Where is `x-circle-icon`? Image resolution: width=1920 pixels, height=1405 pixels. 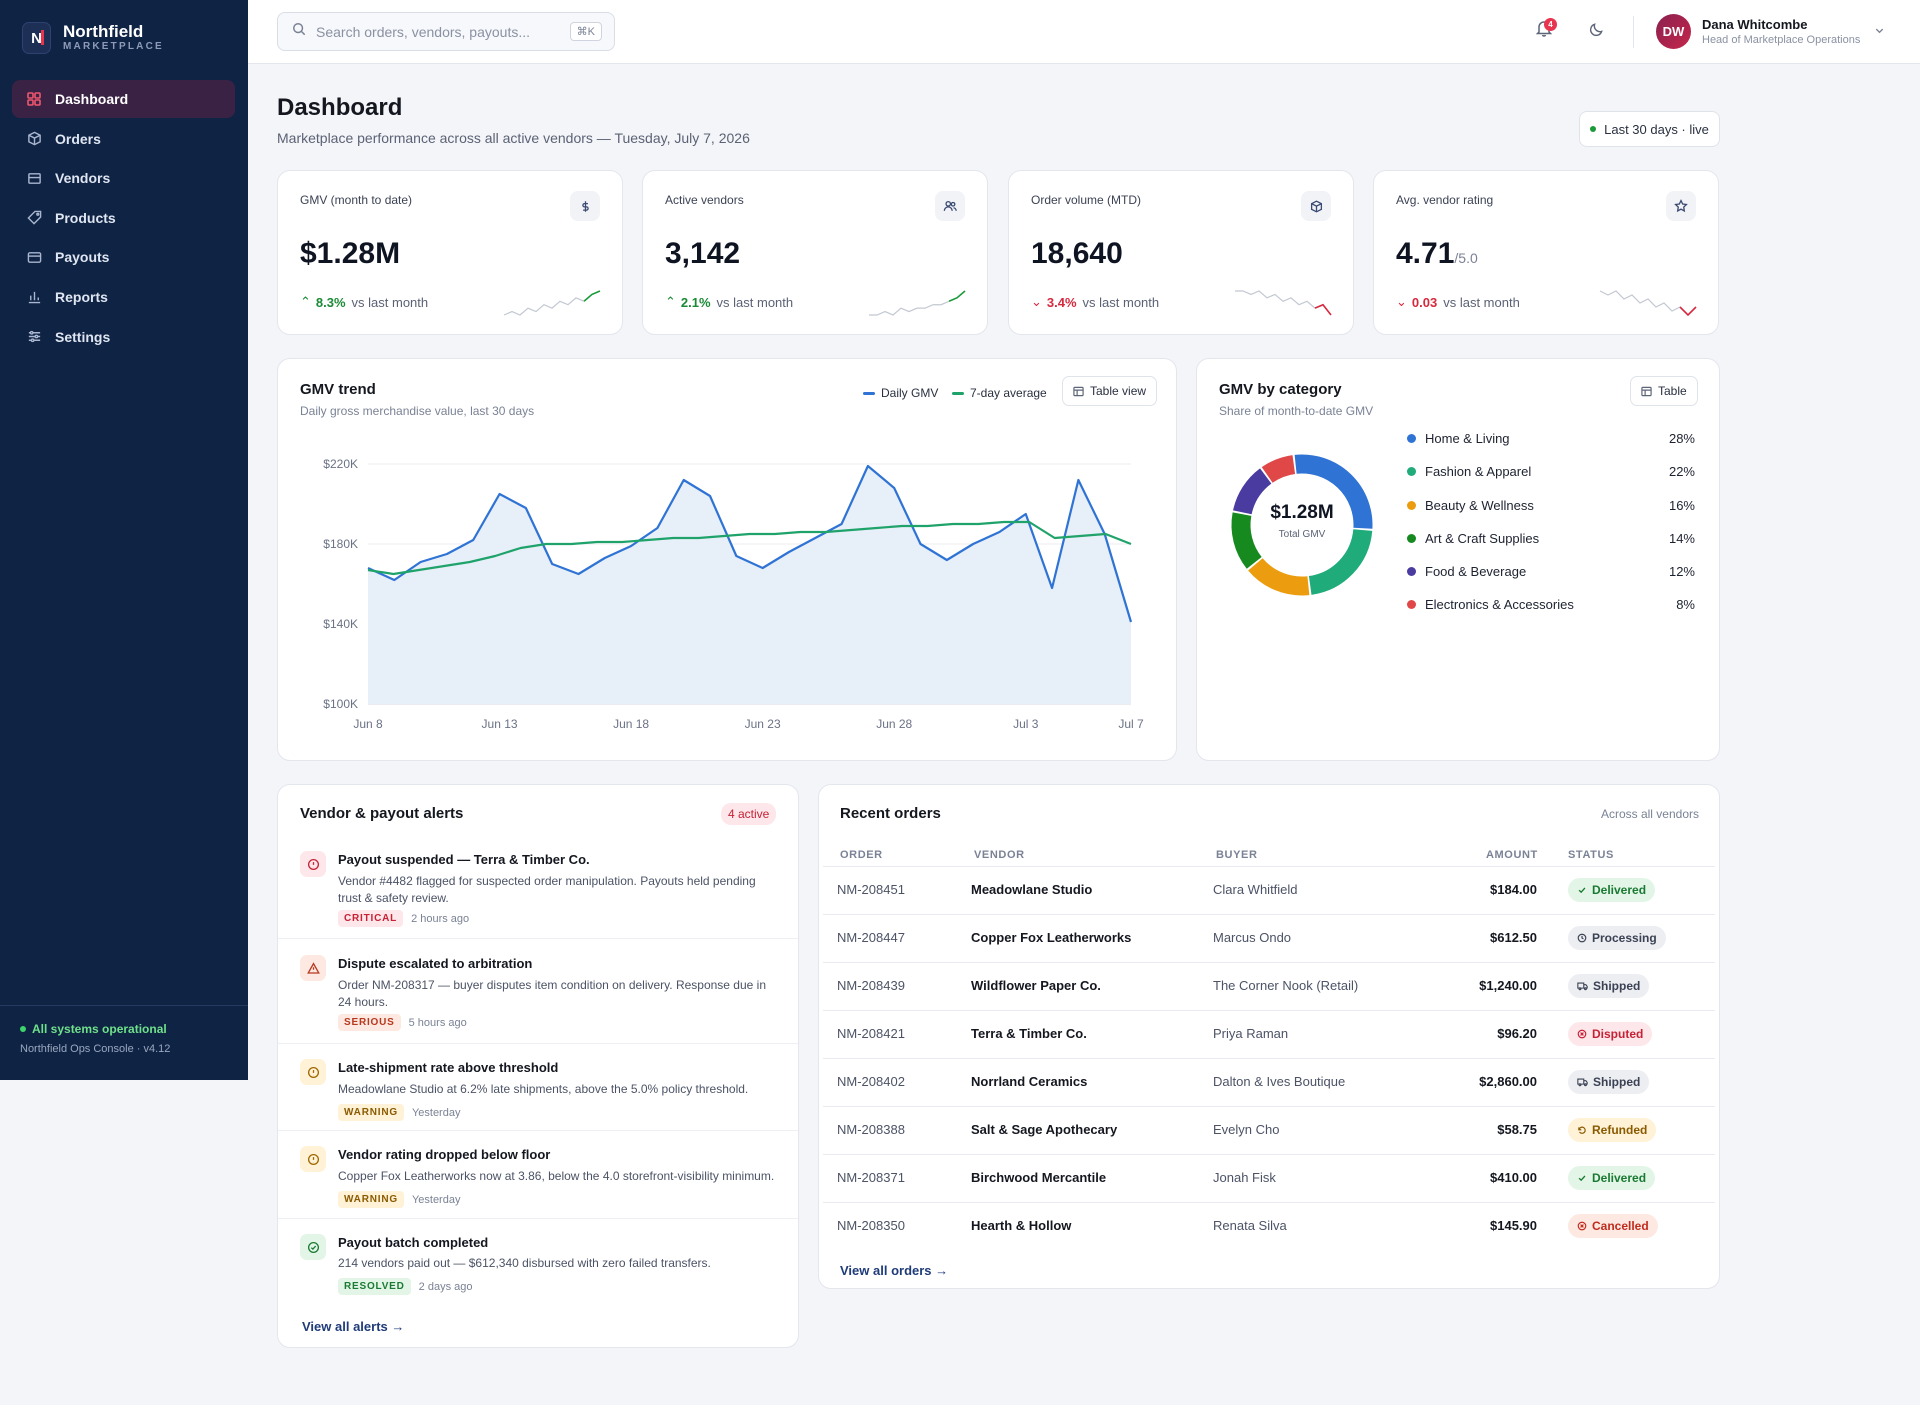
x-circle-icon is located at coordinates (1582, 1226).